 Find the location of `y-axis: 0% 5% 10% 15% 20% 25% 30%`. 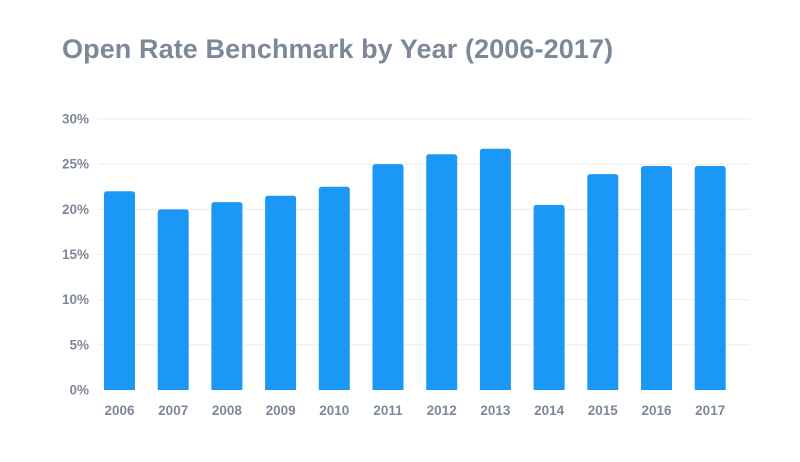

y-axis: 0% 5% 10% 15% 20% 25% 30% is located at coordinates (75, 255).